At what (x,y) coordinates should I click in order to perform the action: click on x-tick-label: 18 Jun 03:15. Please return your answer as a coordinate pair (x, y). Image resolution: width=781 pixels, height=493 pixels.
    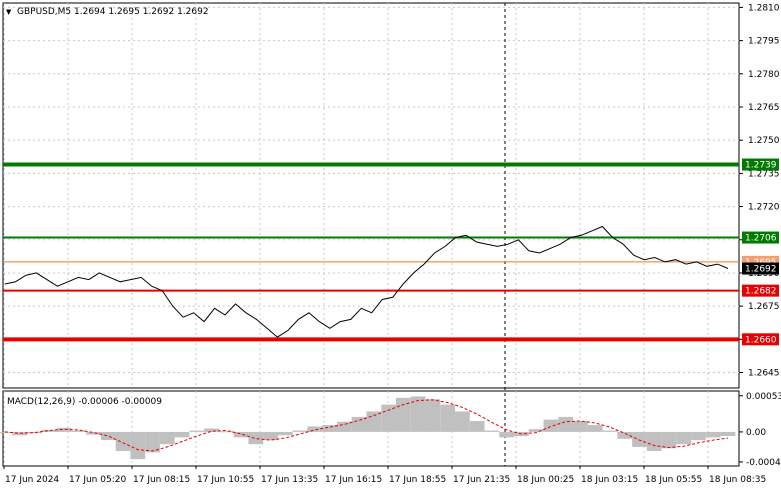
    Looking at the image, I should click on (609, 480).